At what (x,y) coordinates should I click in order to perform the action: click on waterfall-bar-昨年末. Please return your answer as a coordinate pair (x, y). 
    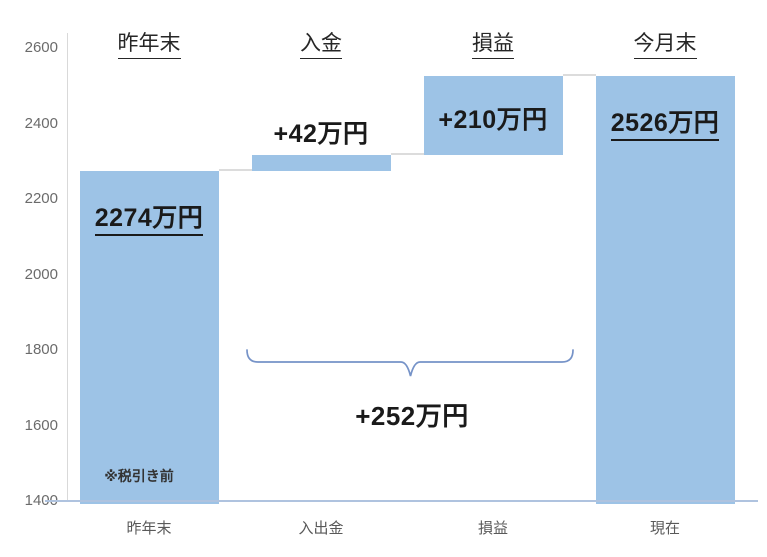
    Looking at the image, I should click on (149, 337).